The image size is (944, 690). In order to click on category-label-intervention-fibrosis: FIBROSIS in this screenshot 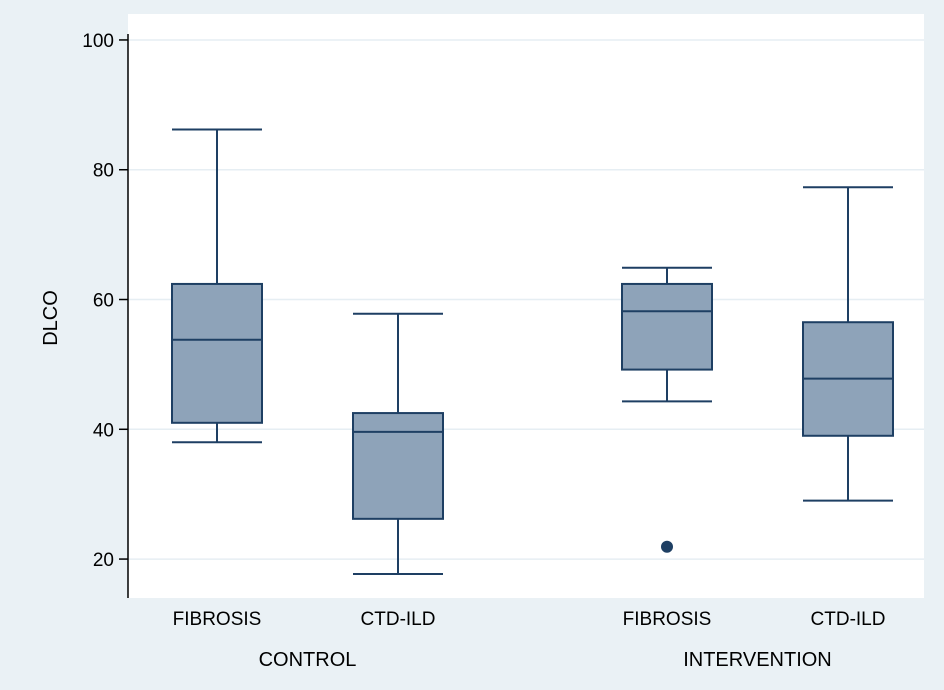, I will do `click(667, 619)`.